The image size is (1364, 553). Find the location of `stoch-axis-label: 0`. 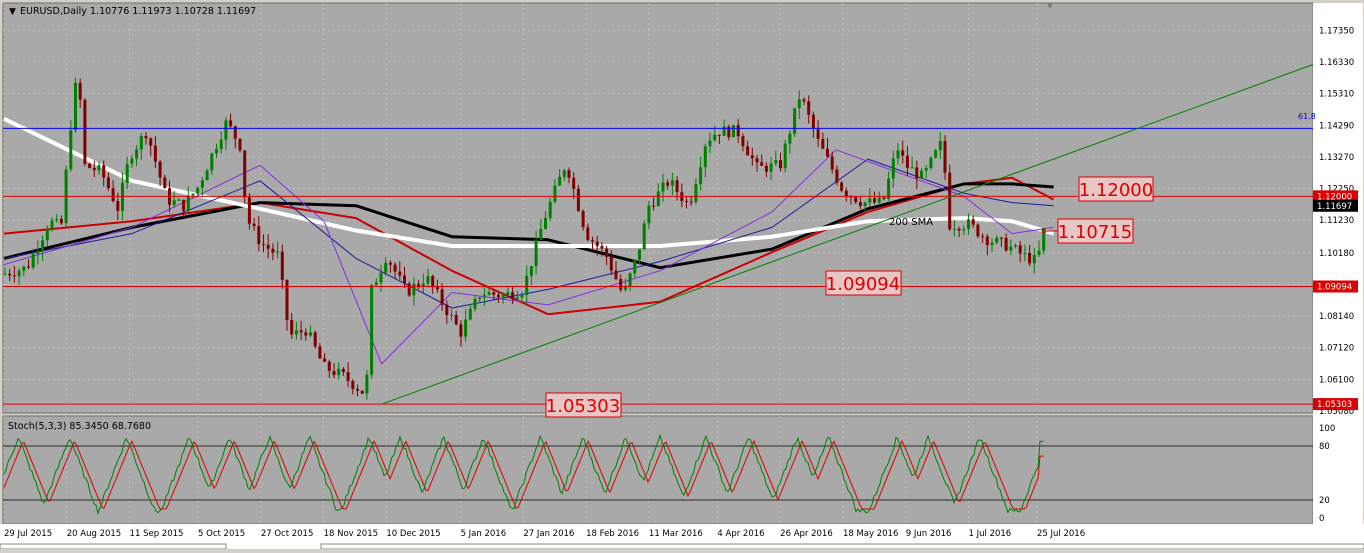

stoch-axis-label: 0 is located at coordinates (1321, 519).